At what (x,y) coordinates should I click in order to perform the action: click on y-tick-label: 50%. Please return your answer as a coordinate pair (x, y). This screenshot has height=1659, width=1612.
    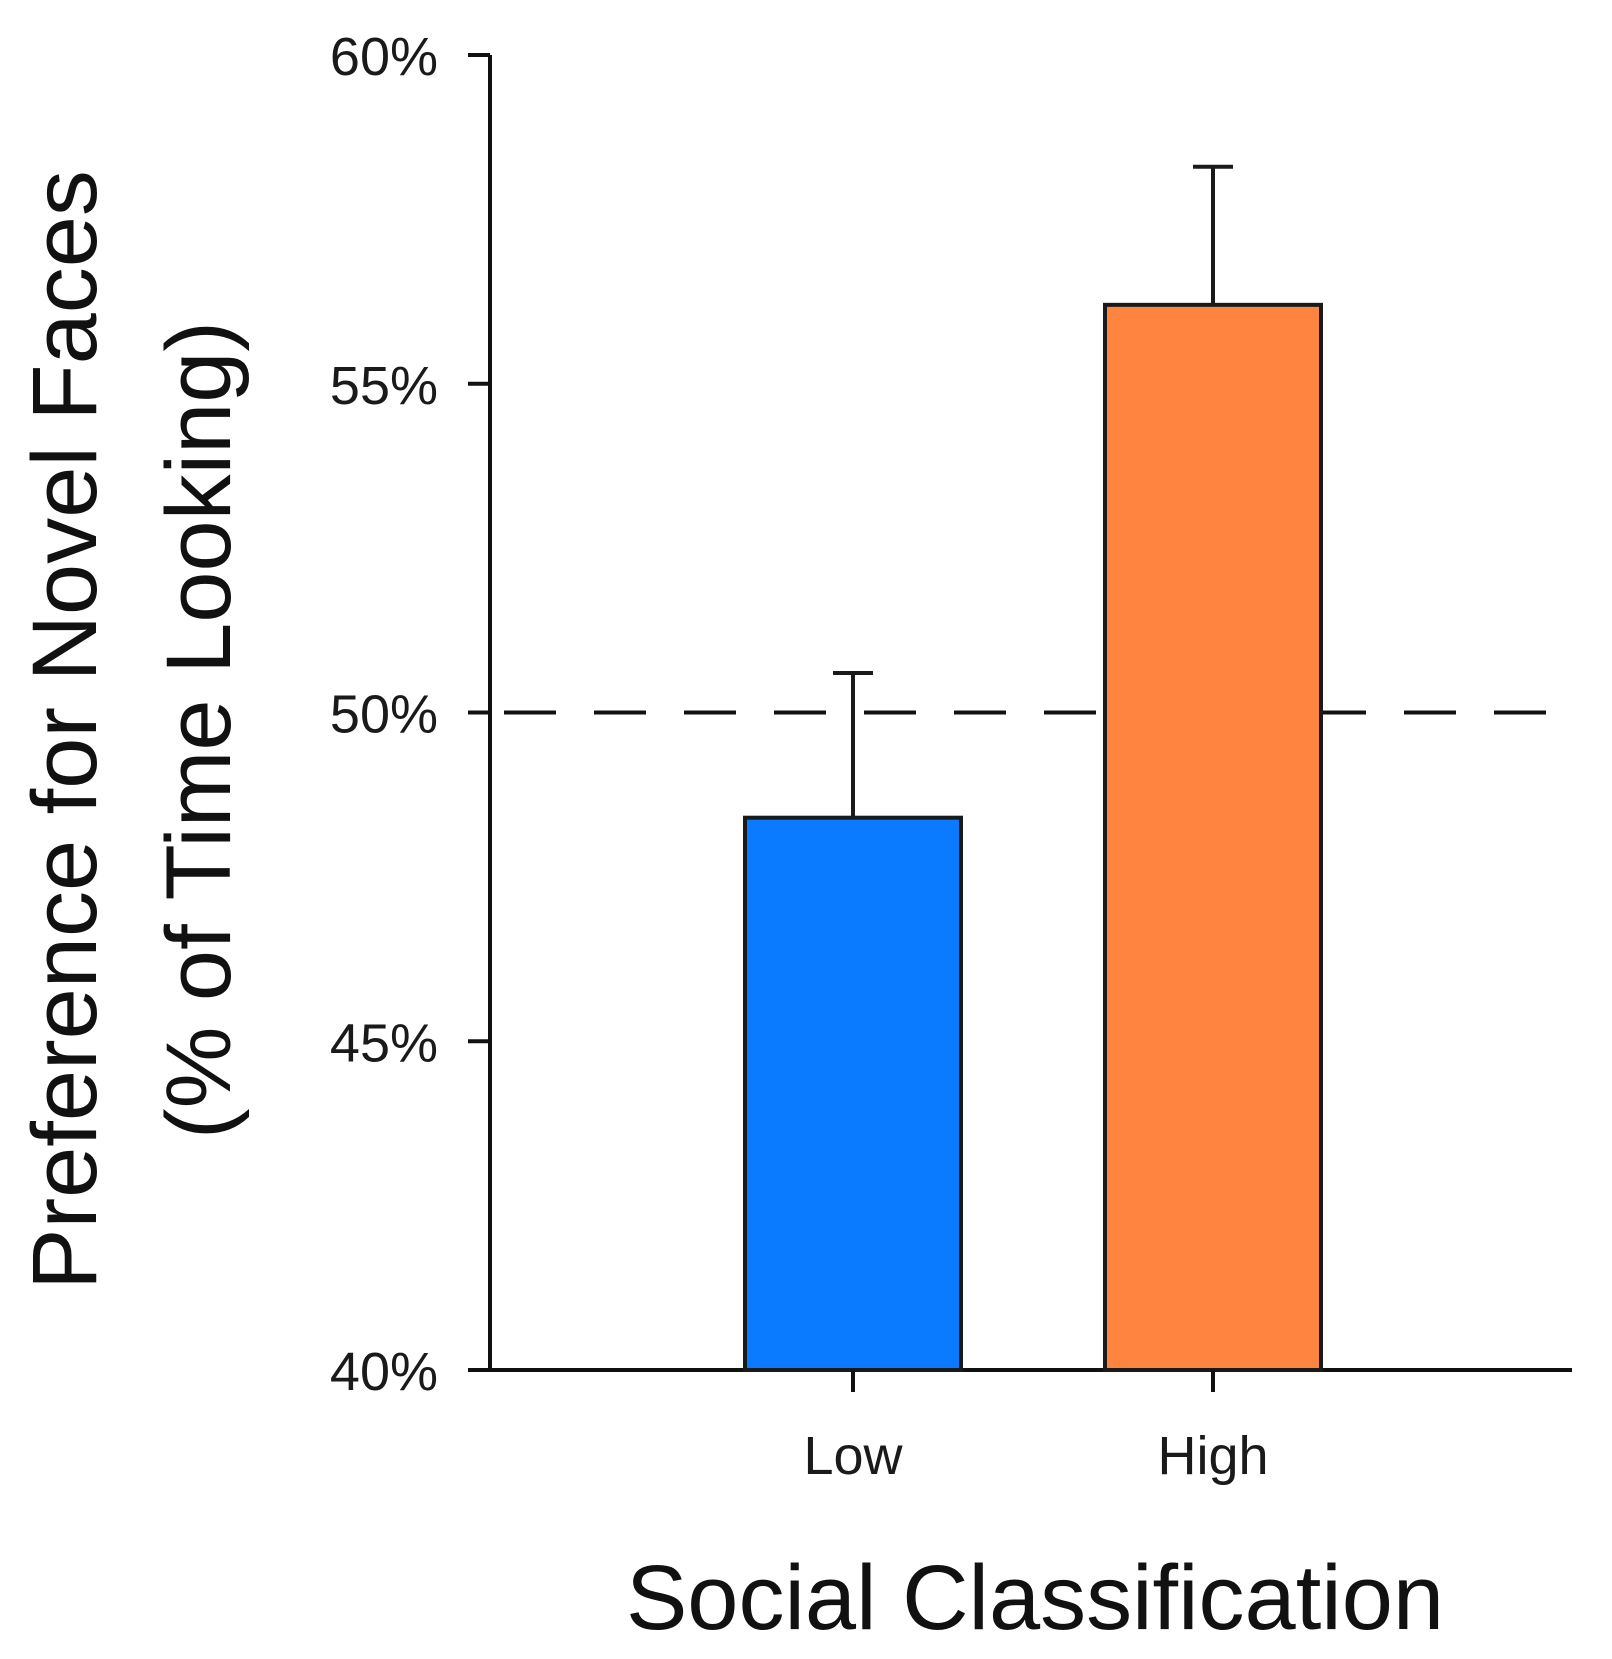
    Looking at the image, I should click on (384, 715).